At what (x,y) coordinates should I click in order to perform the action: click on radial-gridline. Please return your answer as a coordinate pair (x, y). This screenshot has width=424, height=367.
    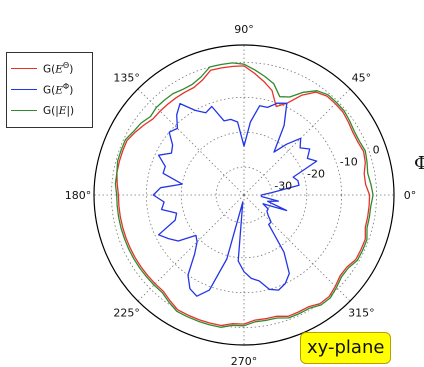
    Looking at the image, I should click on (244, 195).